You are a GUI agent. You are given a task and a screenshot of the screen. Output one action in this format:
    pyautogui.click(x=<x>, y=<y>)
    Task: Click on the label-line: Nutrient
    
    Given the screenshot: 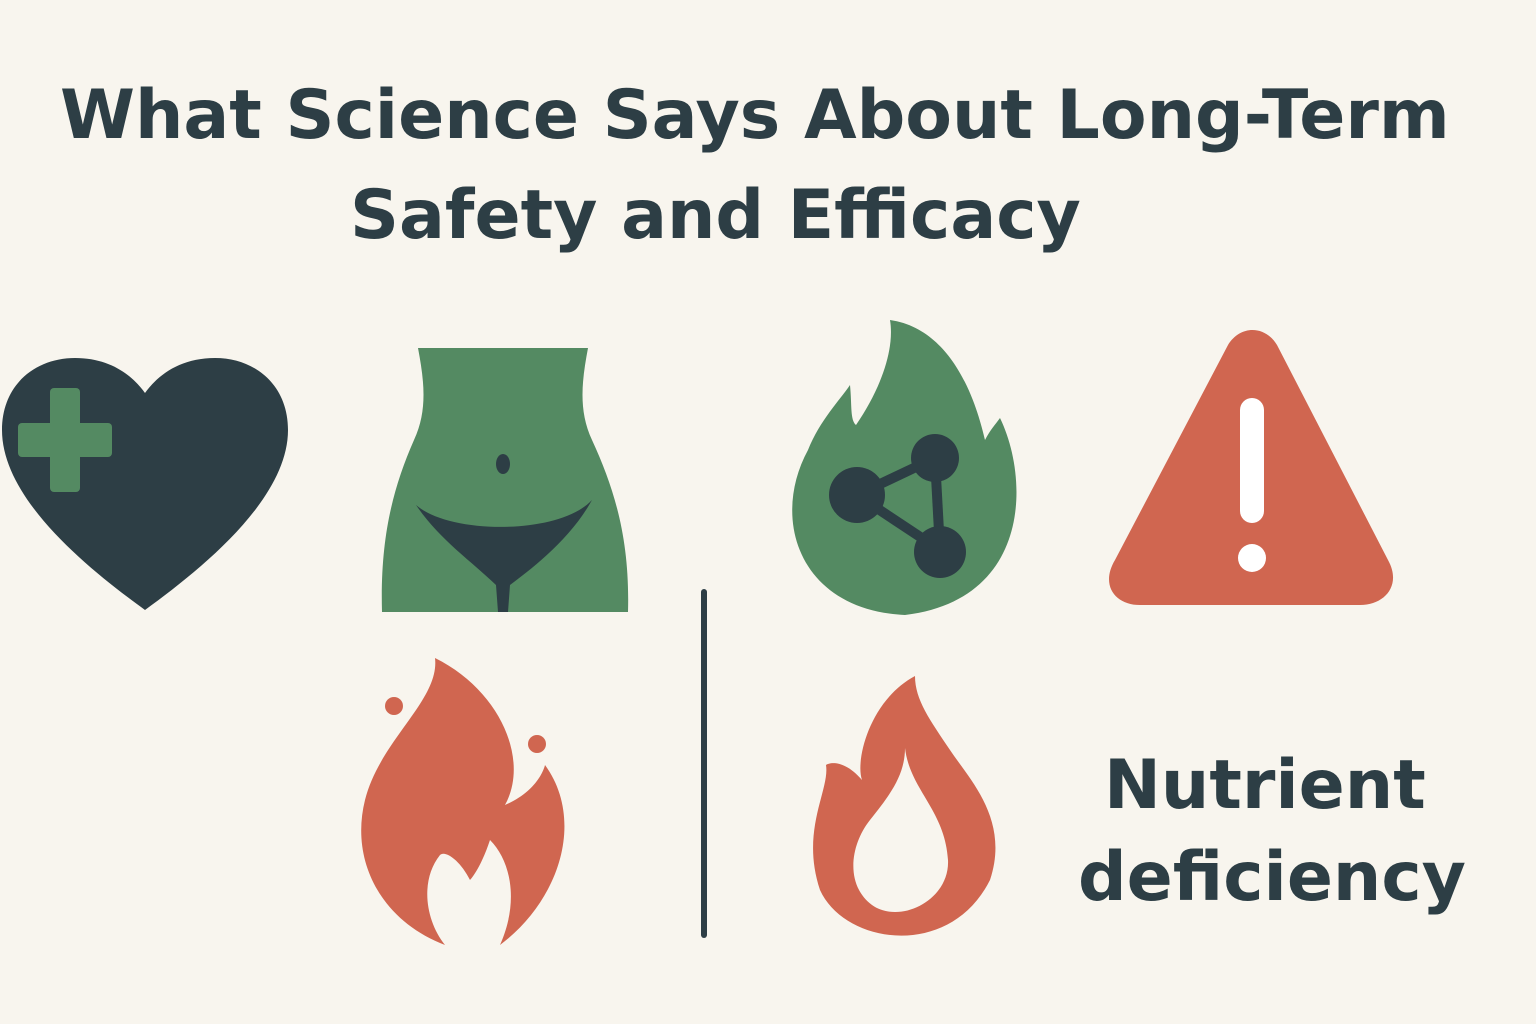 What is the action you would take?
    pyautogui.click(x=1265, y=785)
    